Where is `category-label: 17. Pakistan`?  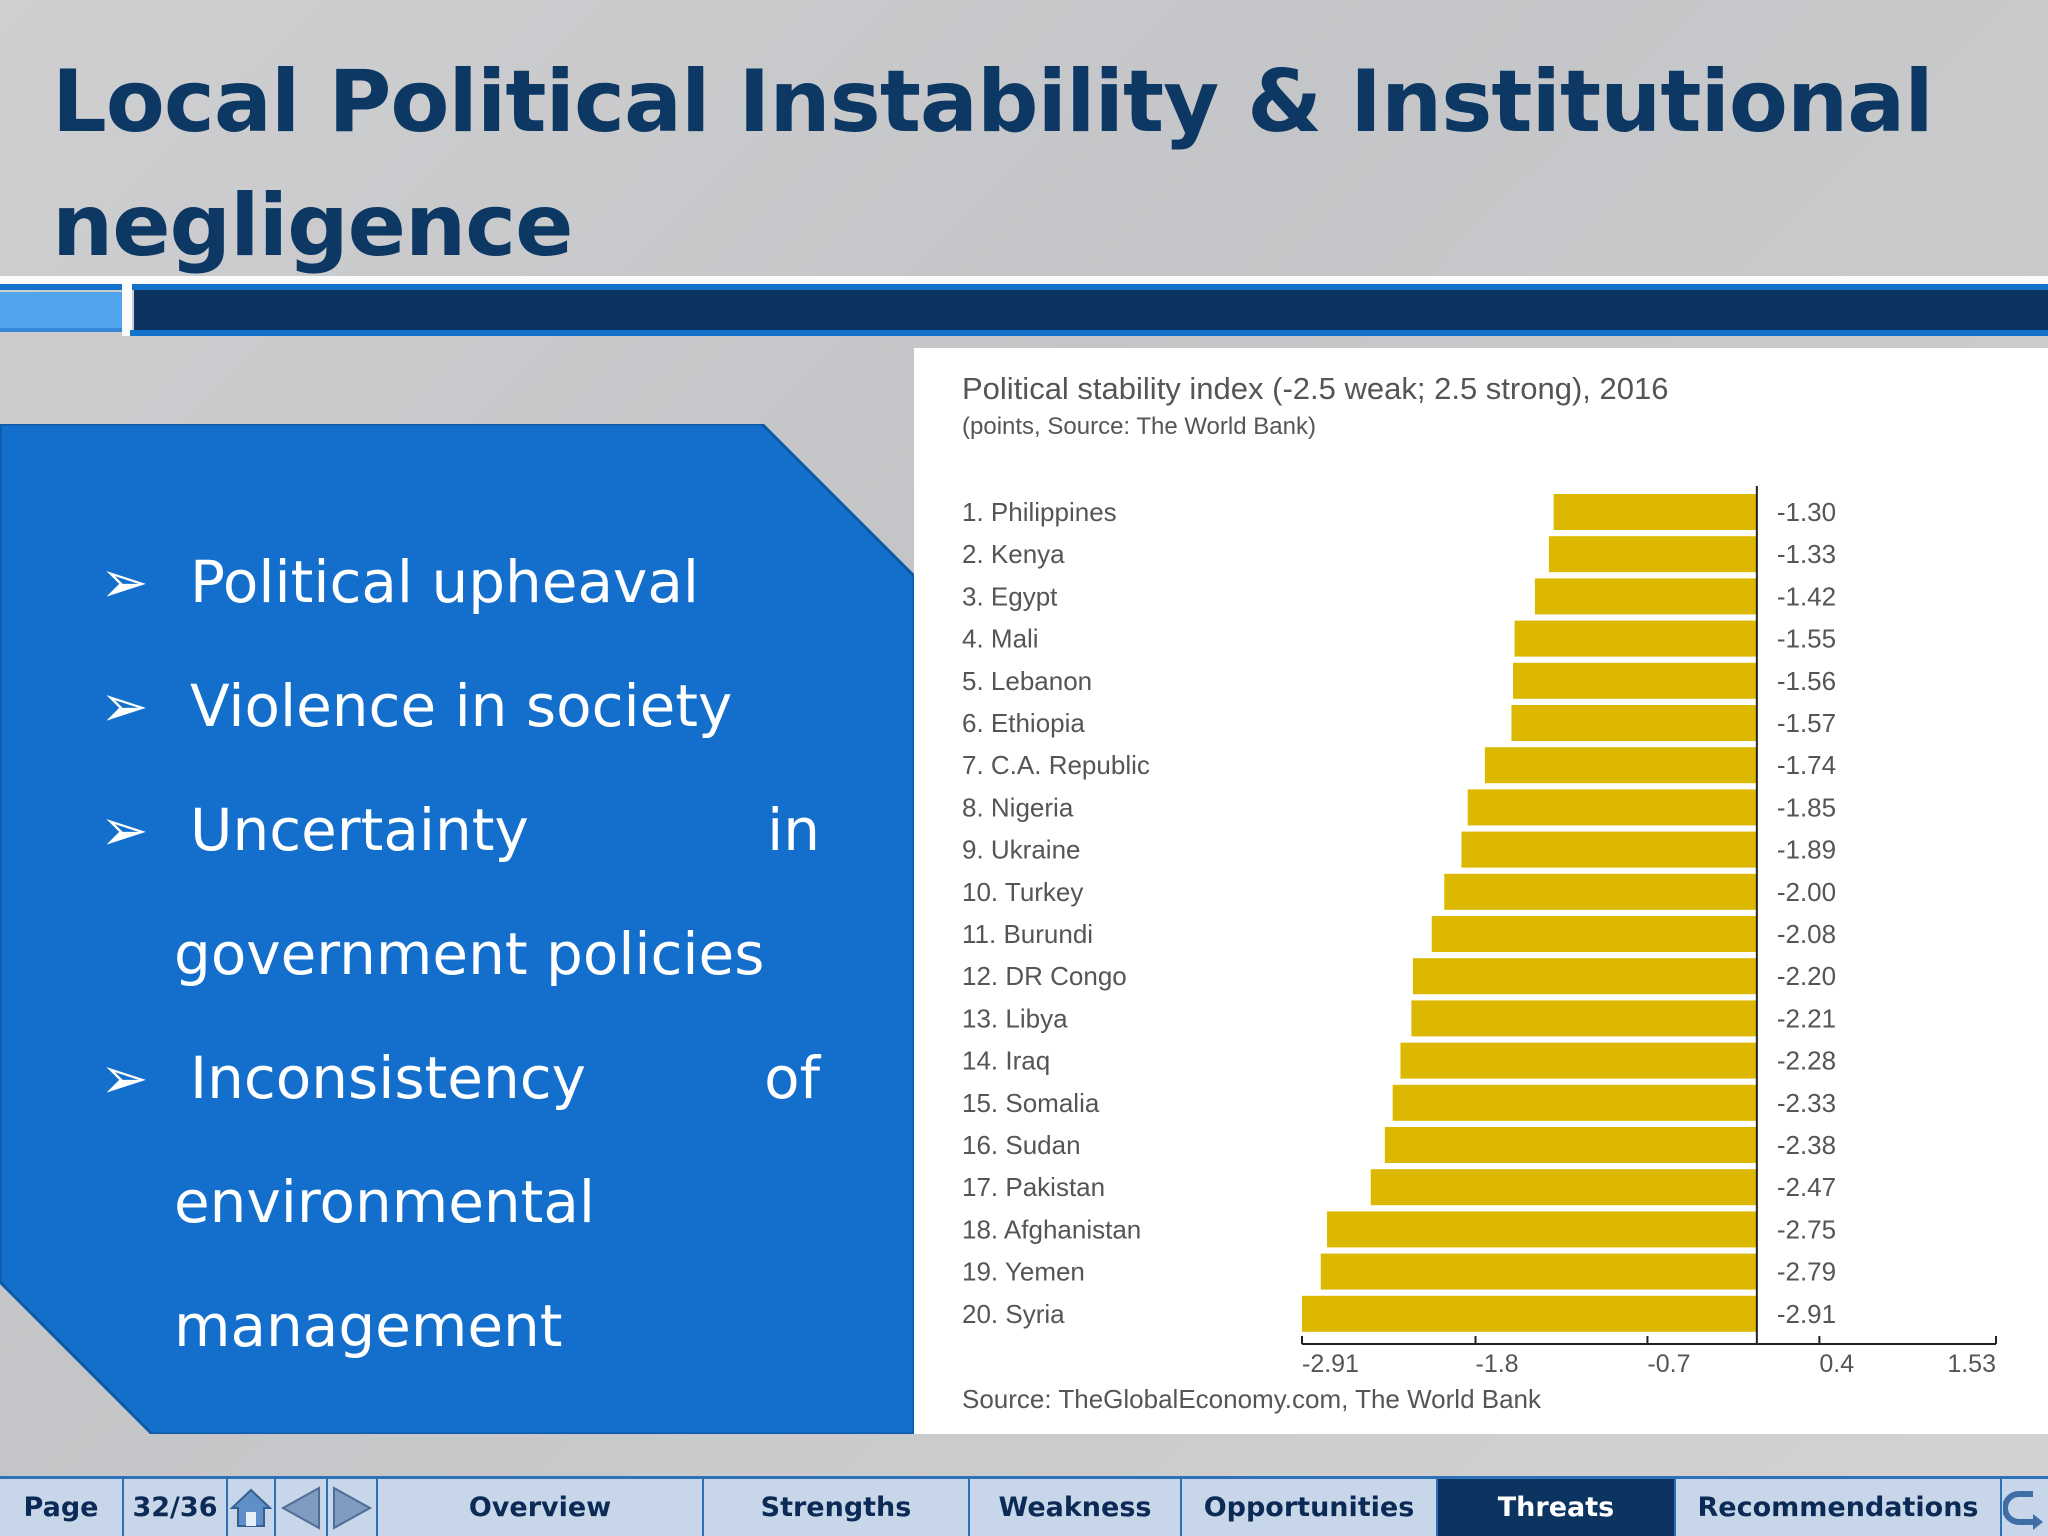 category-label: 17. Pakistan is located at coordinates (1033, 1187).